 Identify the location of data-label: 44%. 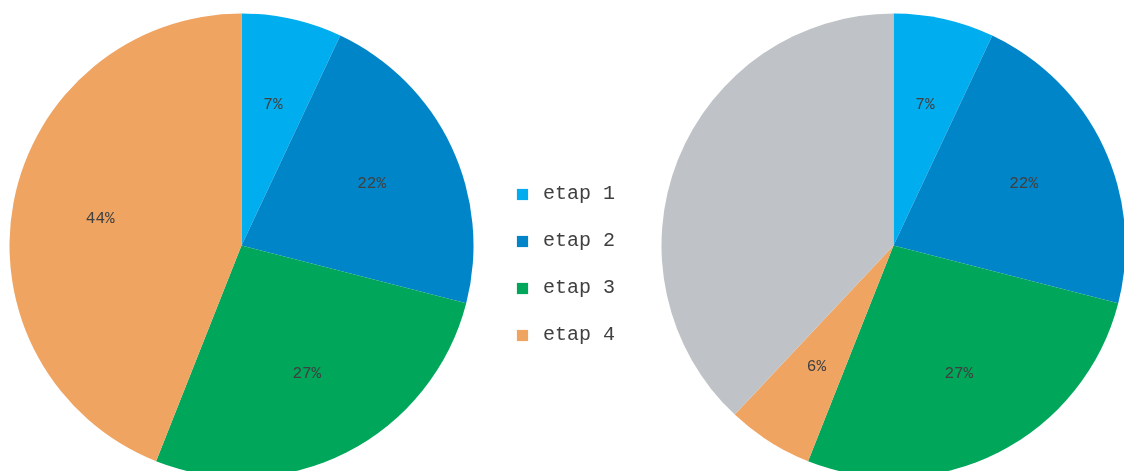
(100, 218).